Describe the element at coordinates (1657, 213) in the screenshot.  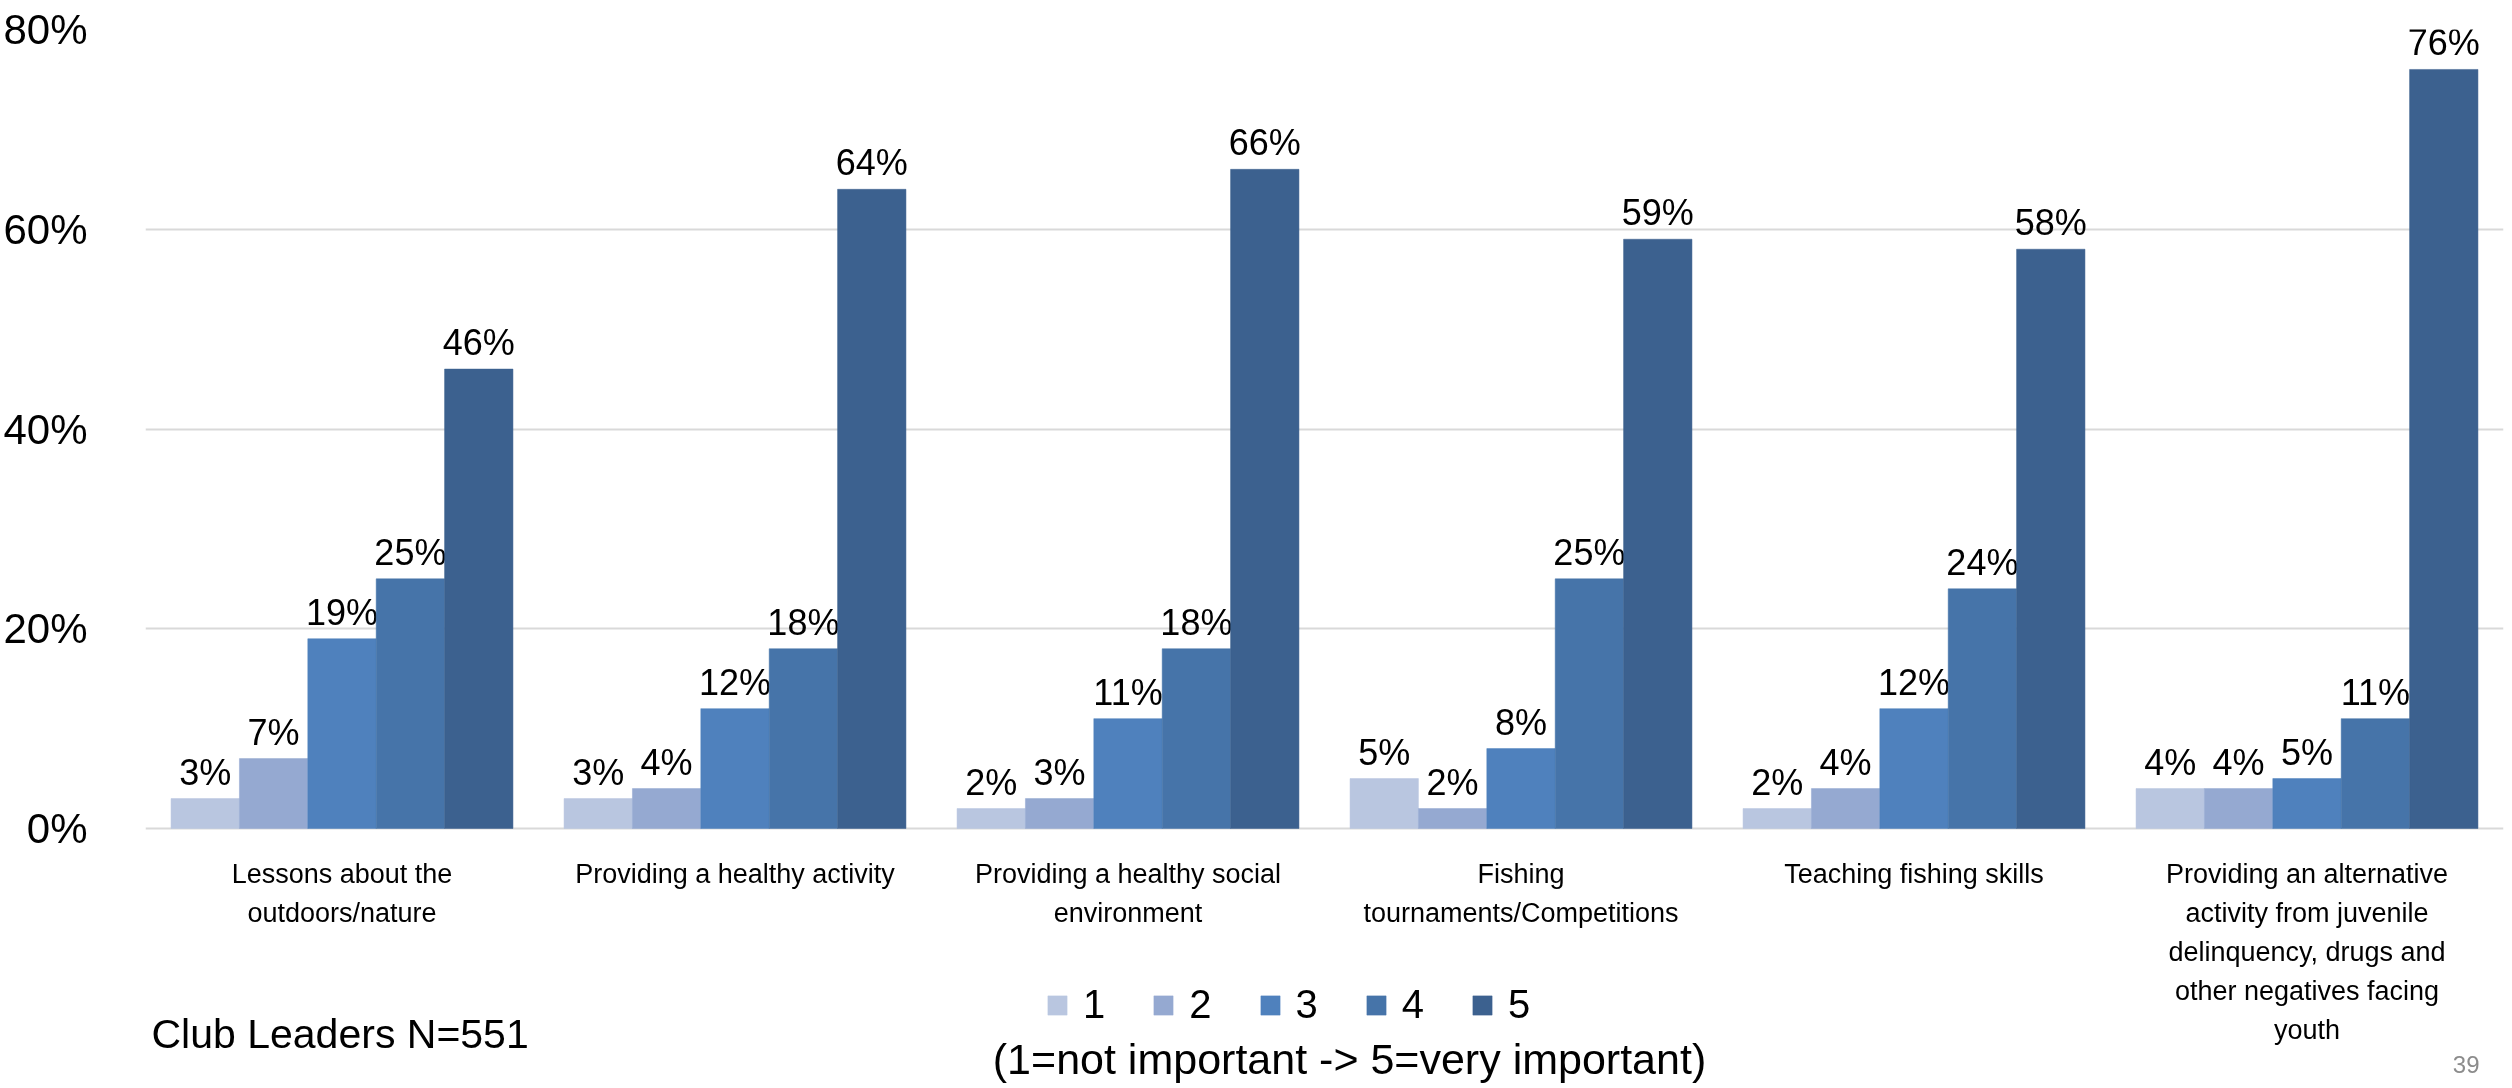
I see `data-label: 59%` at that location.